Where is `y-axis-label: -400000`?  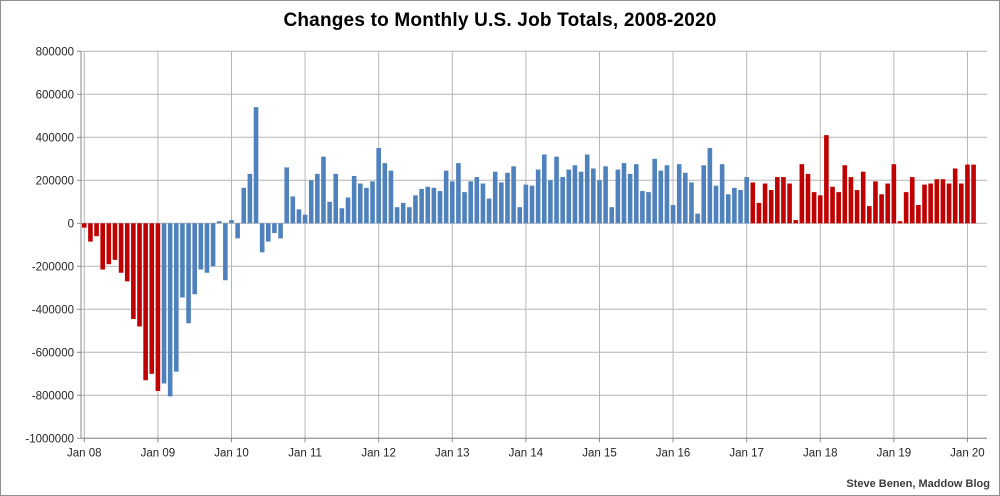 y-axis-label: -400000 is located at coordinates (53, 310).